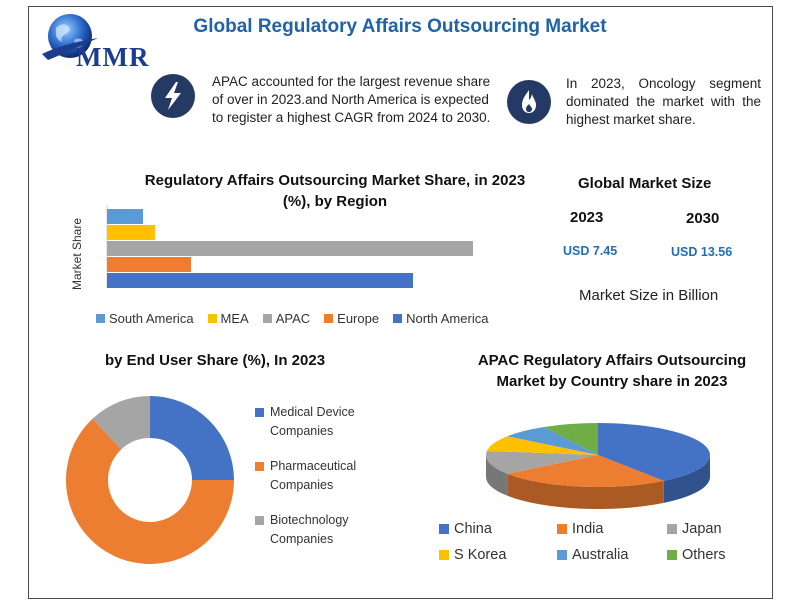  What do you see at coordinates (192, 438) in the screenshot?
I see `donut-slice-medical-device-companies` at bounding box center [192, 438].